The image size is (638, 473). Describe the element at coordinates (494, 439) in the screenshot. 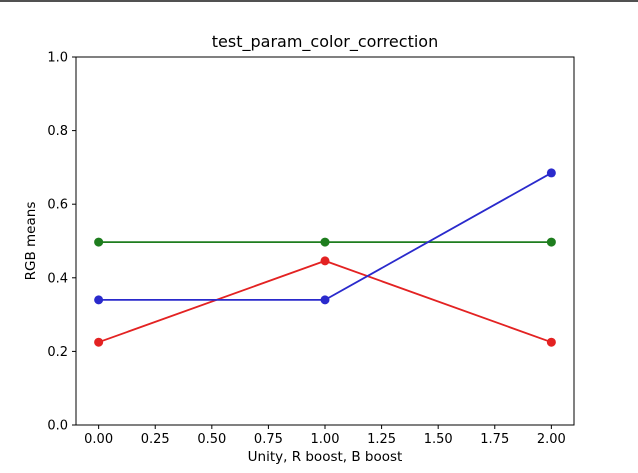

I see `x-tick-label: 1.75` at that location.